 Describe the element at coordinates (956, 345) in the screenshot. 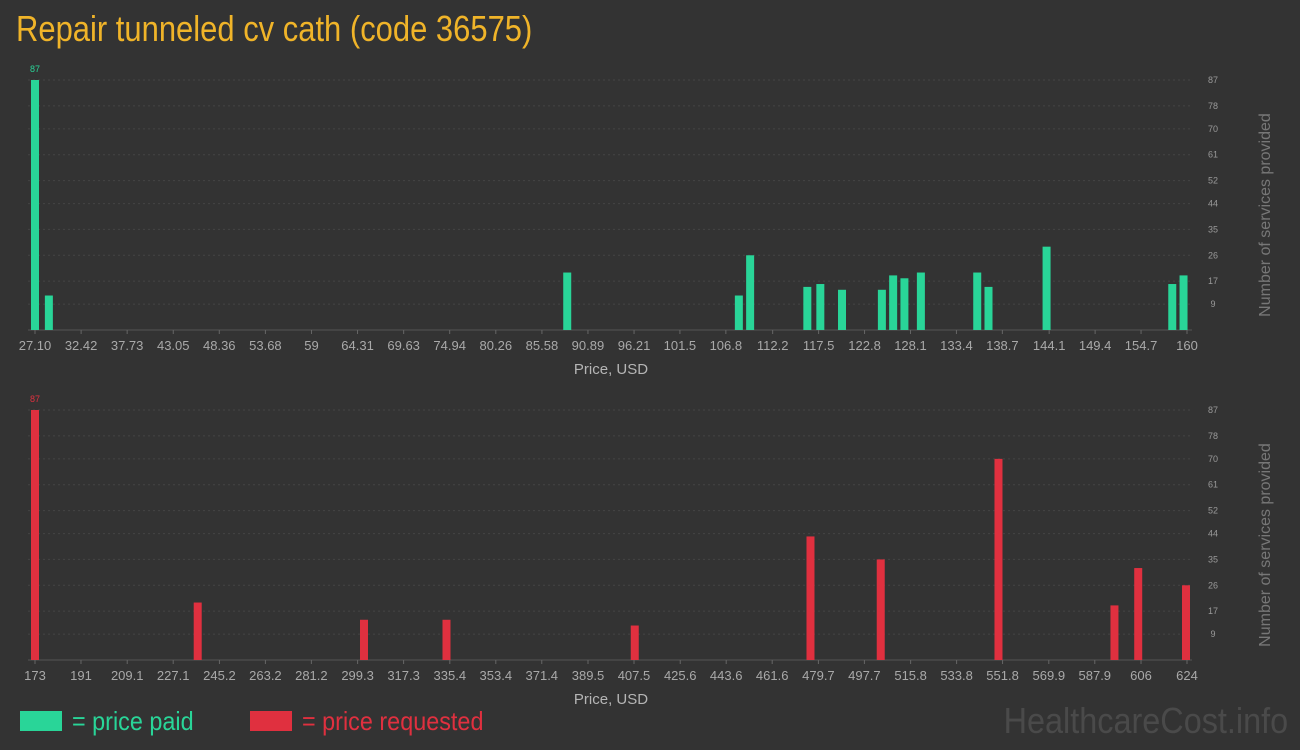

I see `x-tick-label: 133.4` at that location.